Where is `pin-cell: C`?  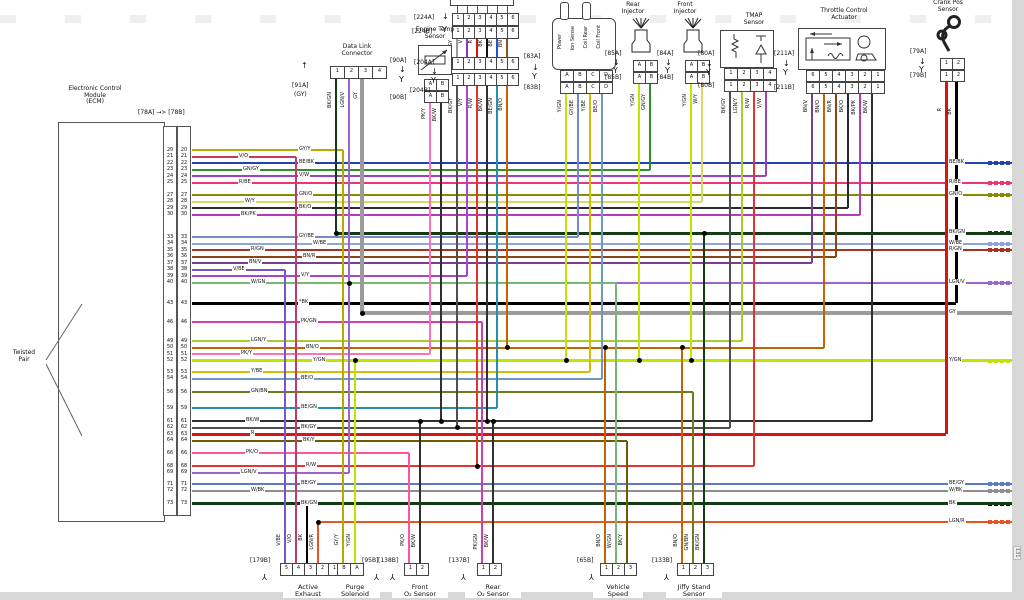 pin-cell: C is located at coordinates (593, 76).